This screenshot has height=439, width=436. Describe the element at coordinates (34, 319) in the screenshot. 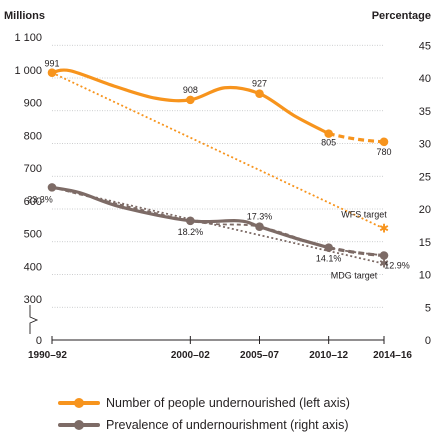

I see `axis-break-marker` at that location.